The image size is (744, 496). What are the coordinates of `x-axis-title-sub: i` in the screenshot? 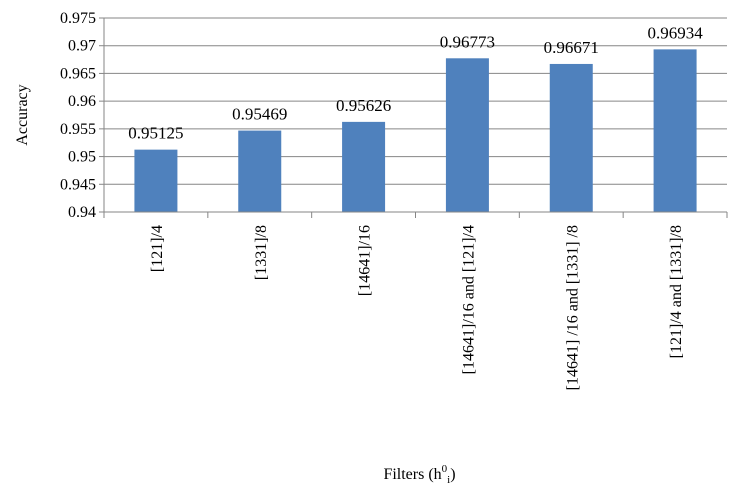 It's located at (448, 480).